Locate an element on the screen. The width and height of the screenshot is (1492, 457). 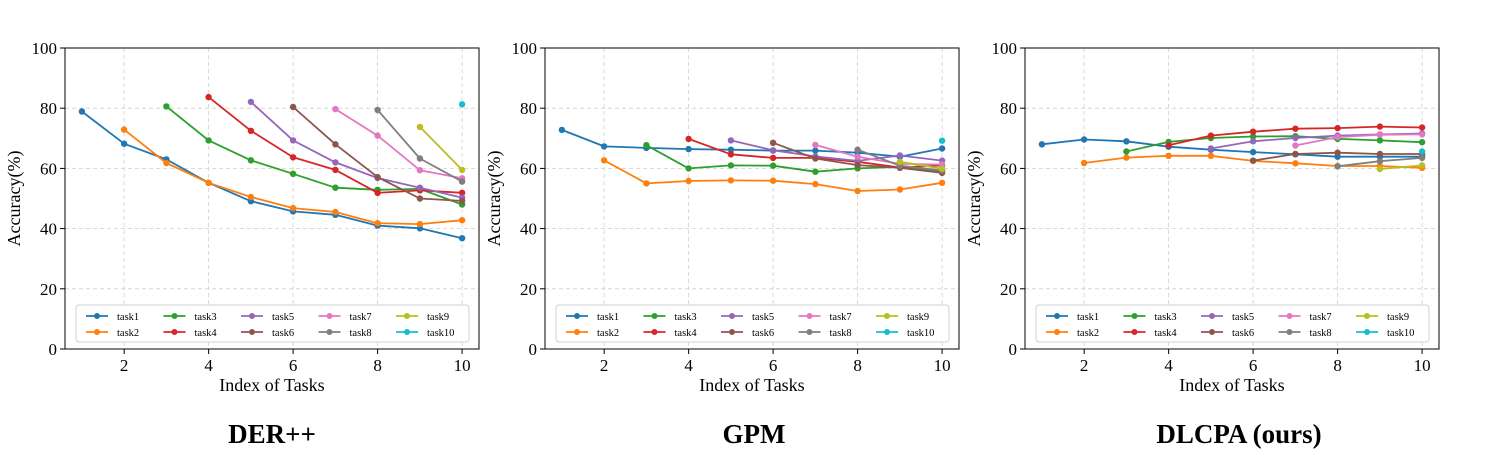
series-line-task9 is located at coordinates (441, 148).